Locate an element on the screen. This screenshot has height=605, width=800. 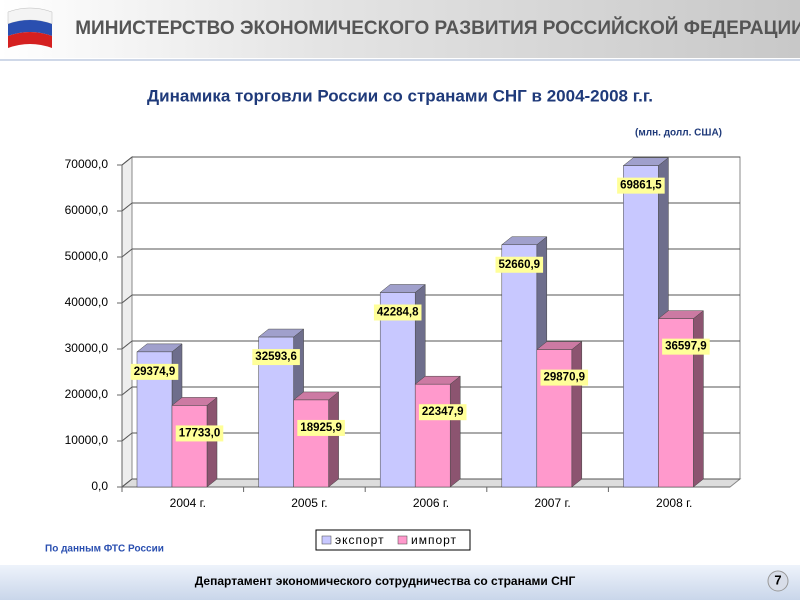
page-badge is located at coordinates (778, 581).